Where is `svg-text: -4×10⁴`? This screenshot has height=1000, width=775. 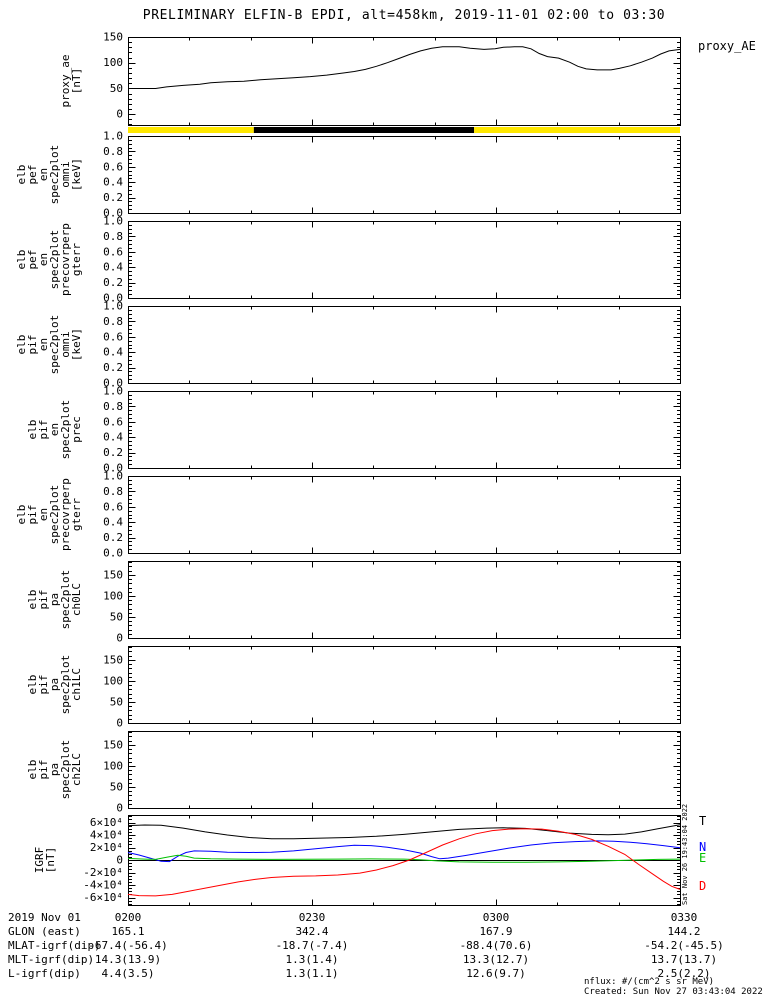 svg-text: -4×10⁴ is located at coordinates (103, 885).